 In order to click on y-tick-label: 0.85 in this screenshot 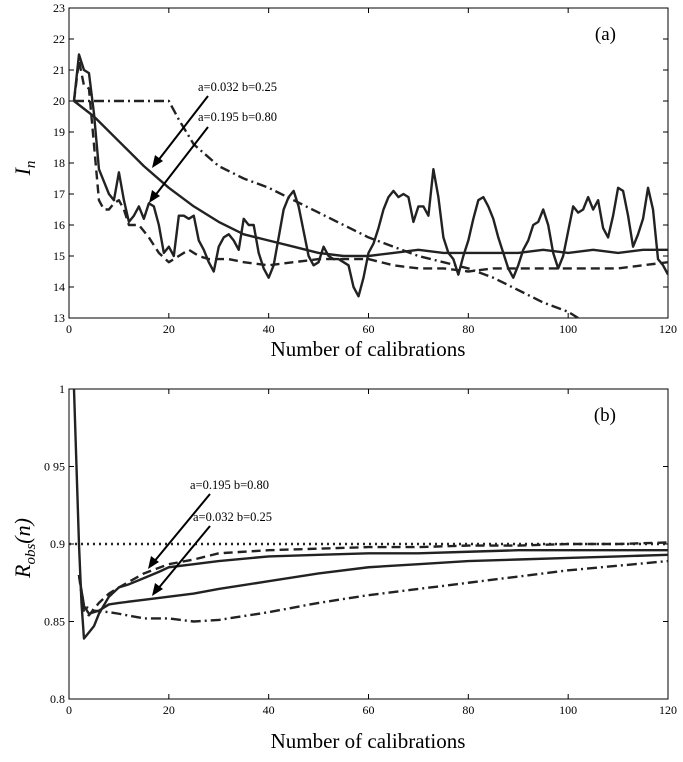, I will do `click(54, 622)`.